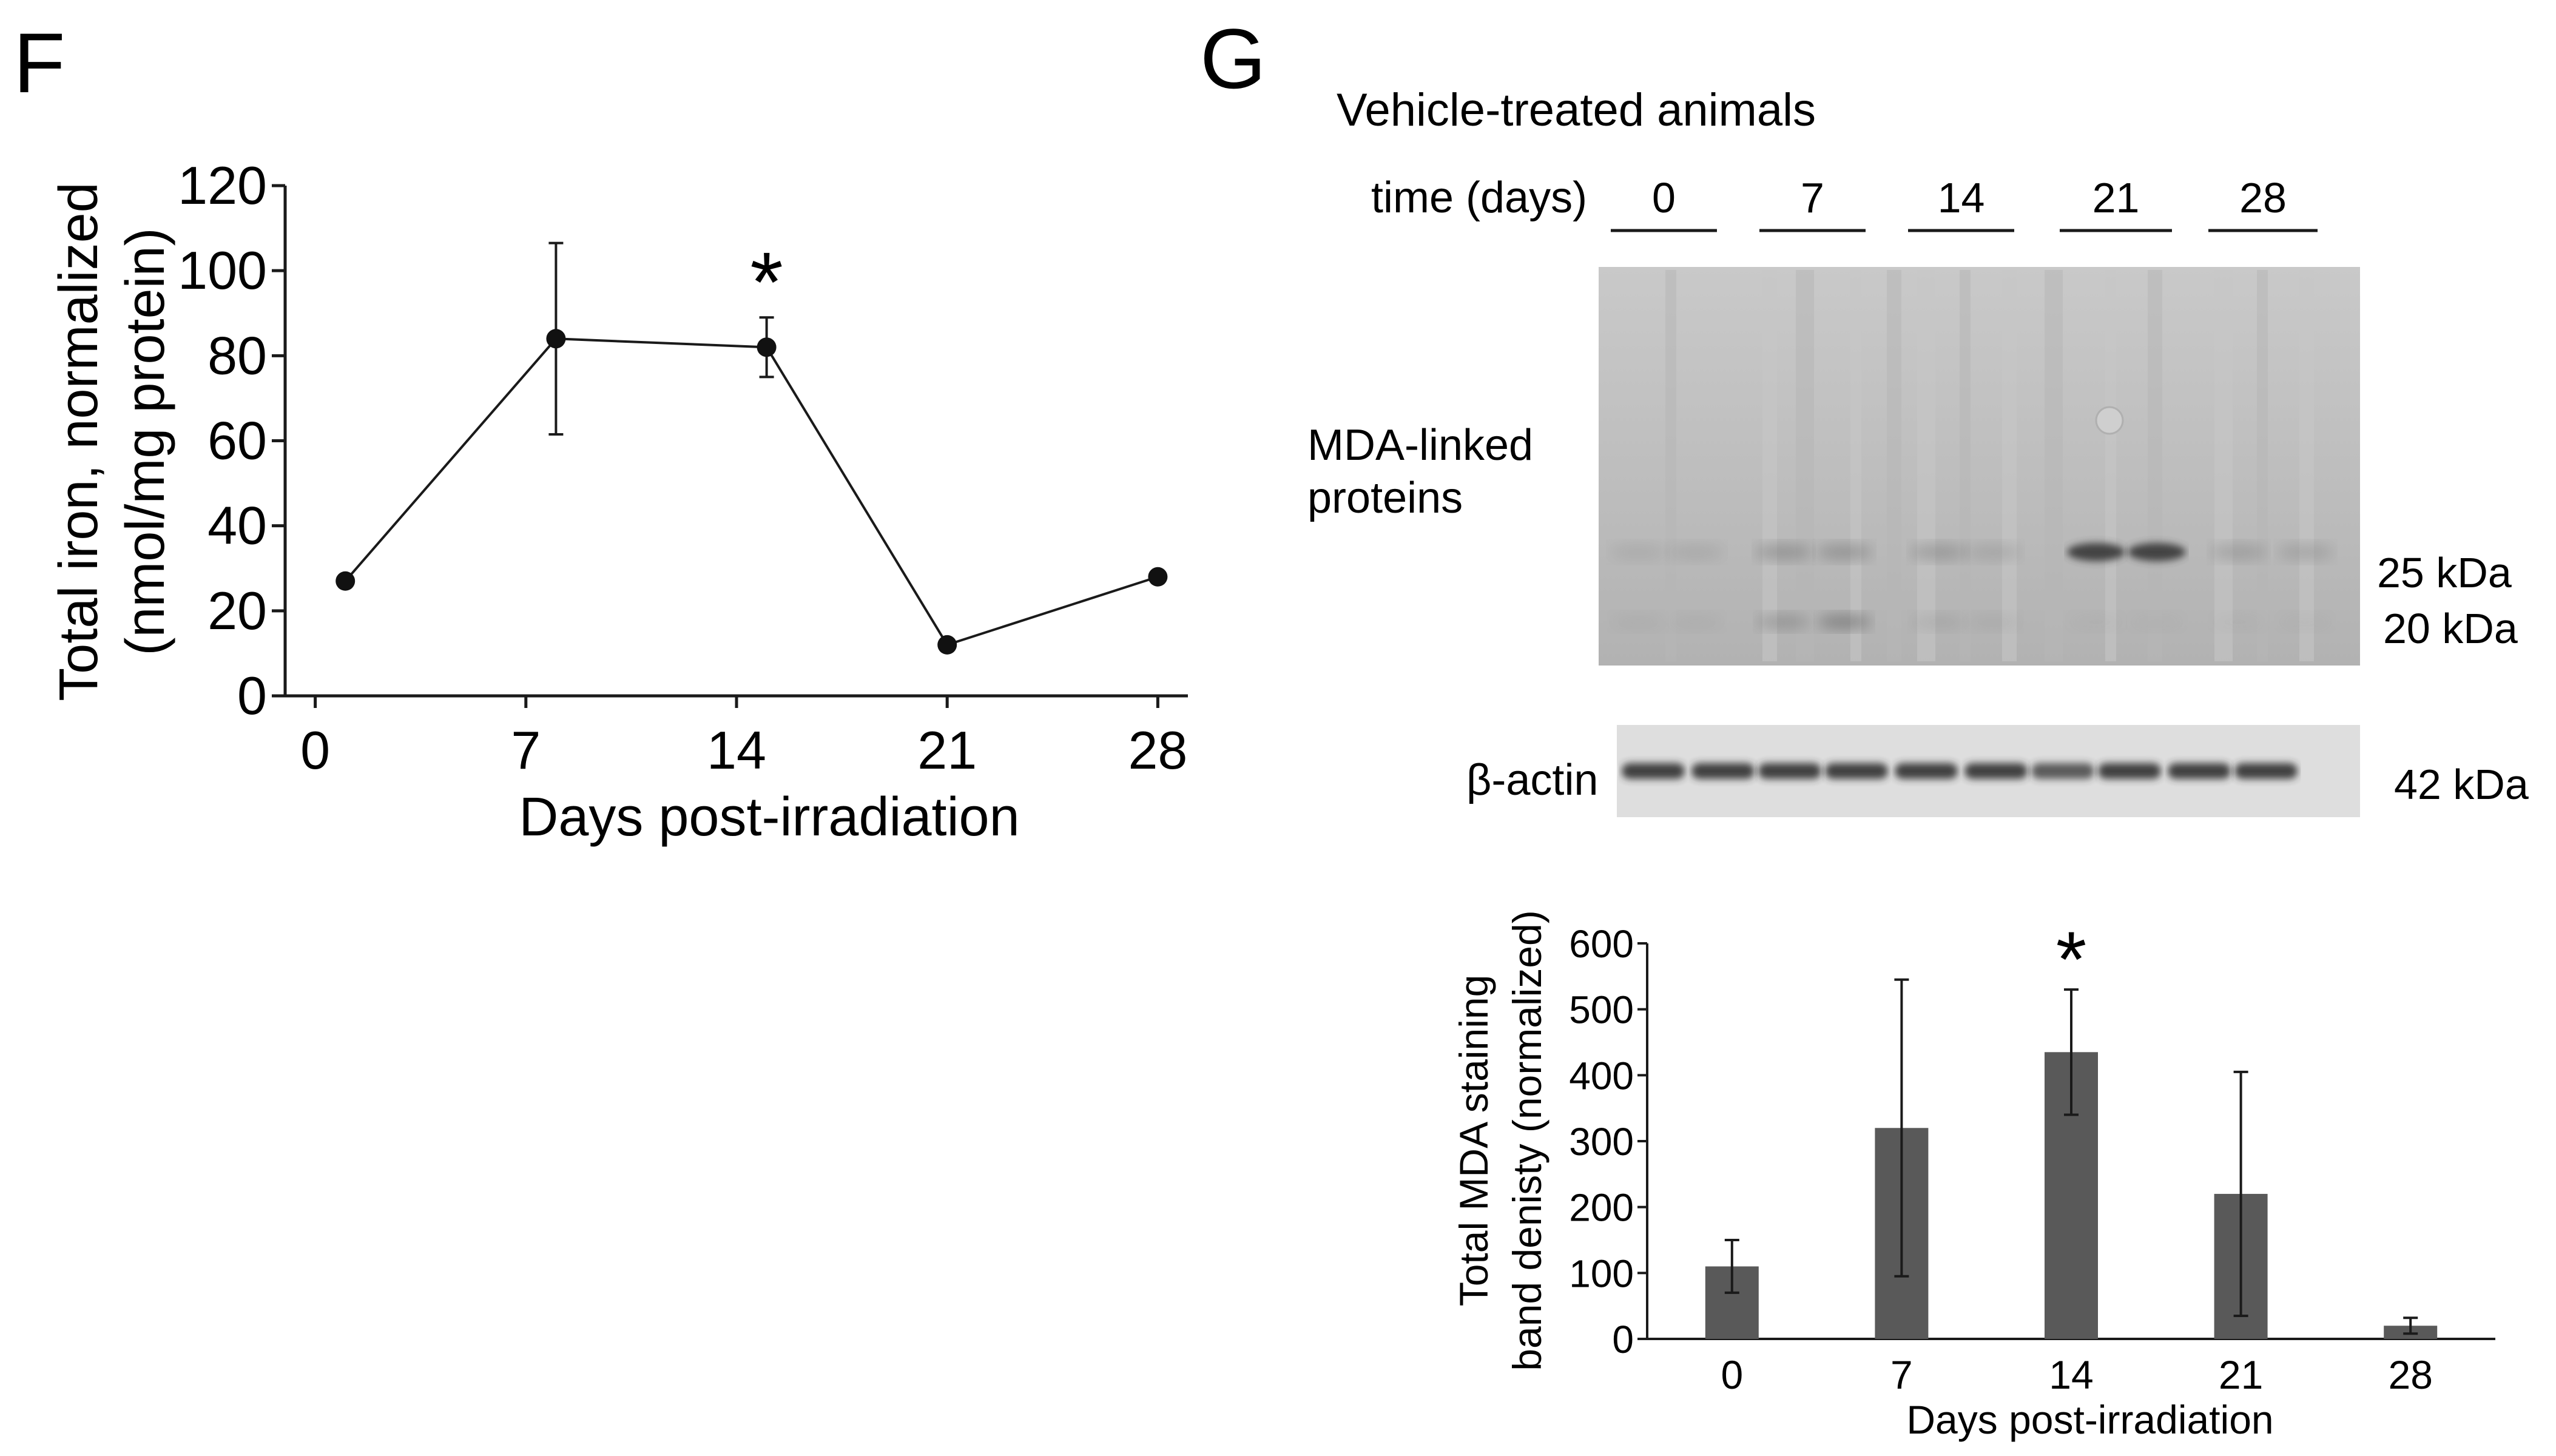 The height and width of the screenshot is (1456, 2556). I want to click on time-point-label: 21, so click(2116, 197).